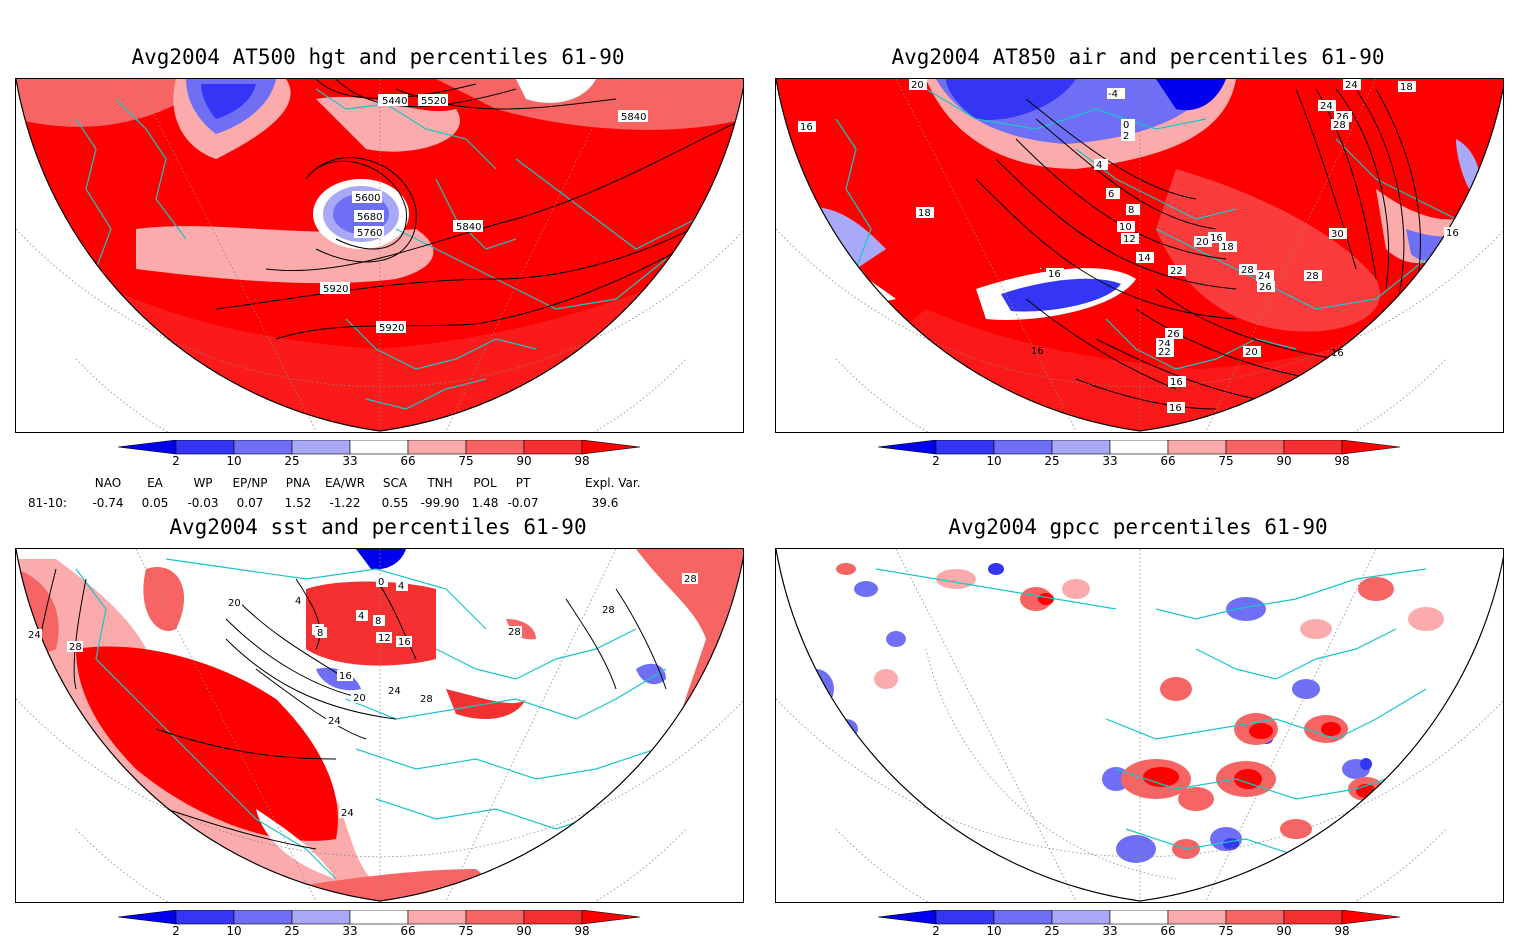 The height and width of the screenshot is (940, 1520). Describe the element at coordinates (613, 483) in the screenshot. I see `index-header: Expl. Var.` at that location.